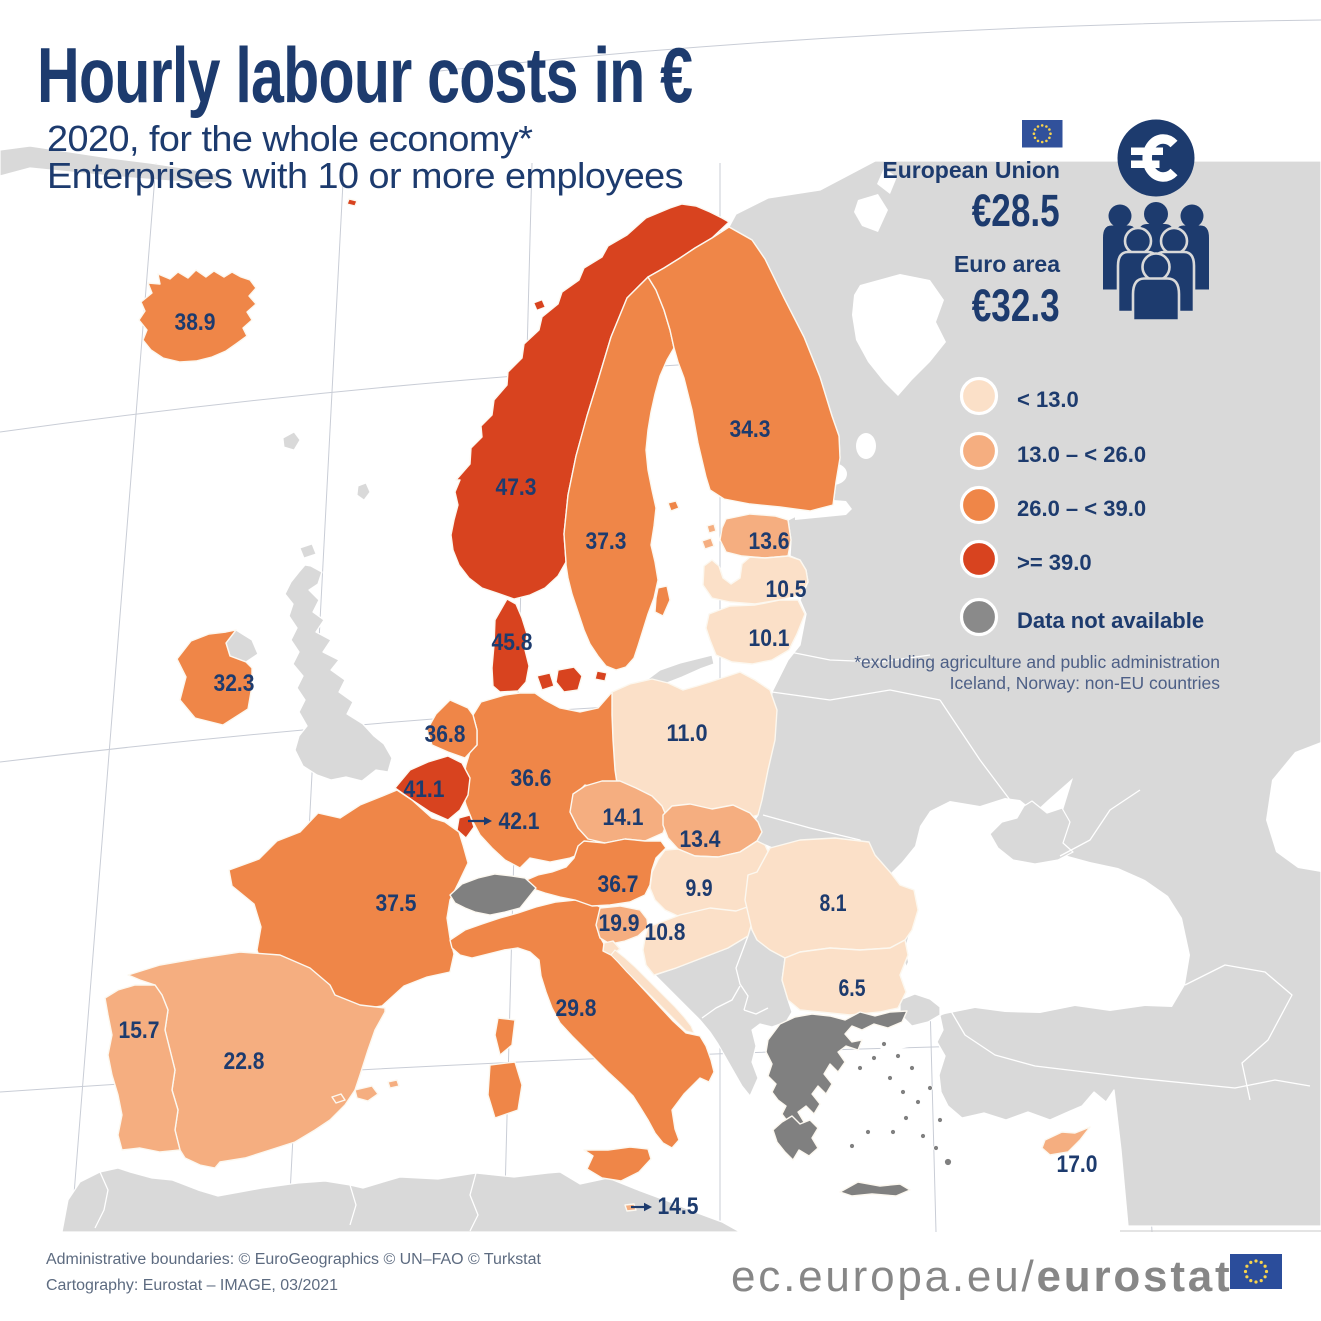 Image resolution: width=1321 pixels, height=1321 pixels. Describe the element at coordinates (512, 642) in the screenshot. I see `svg-text: 45.8` at that location.